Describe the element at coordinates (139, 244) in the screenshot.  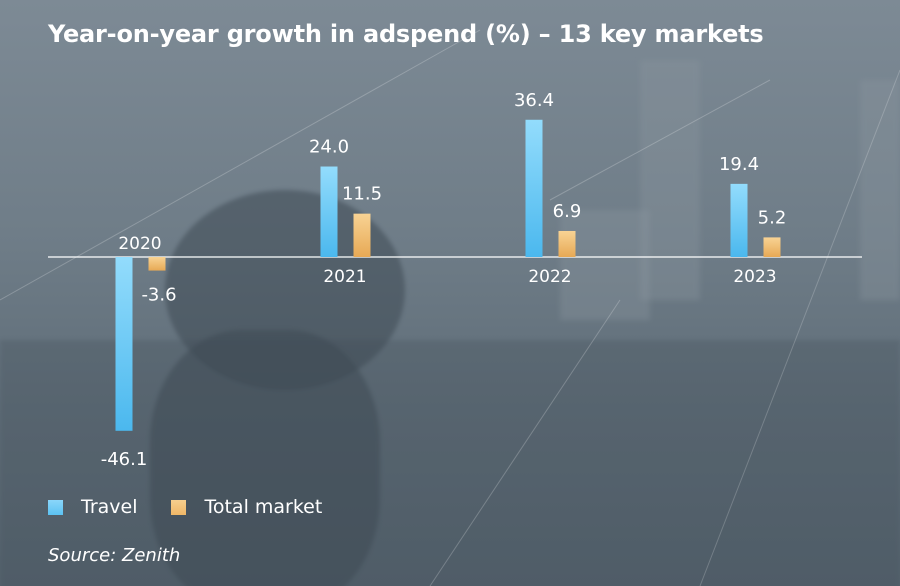
I see `category-label-2020: 2020` at that location.